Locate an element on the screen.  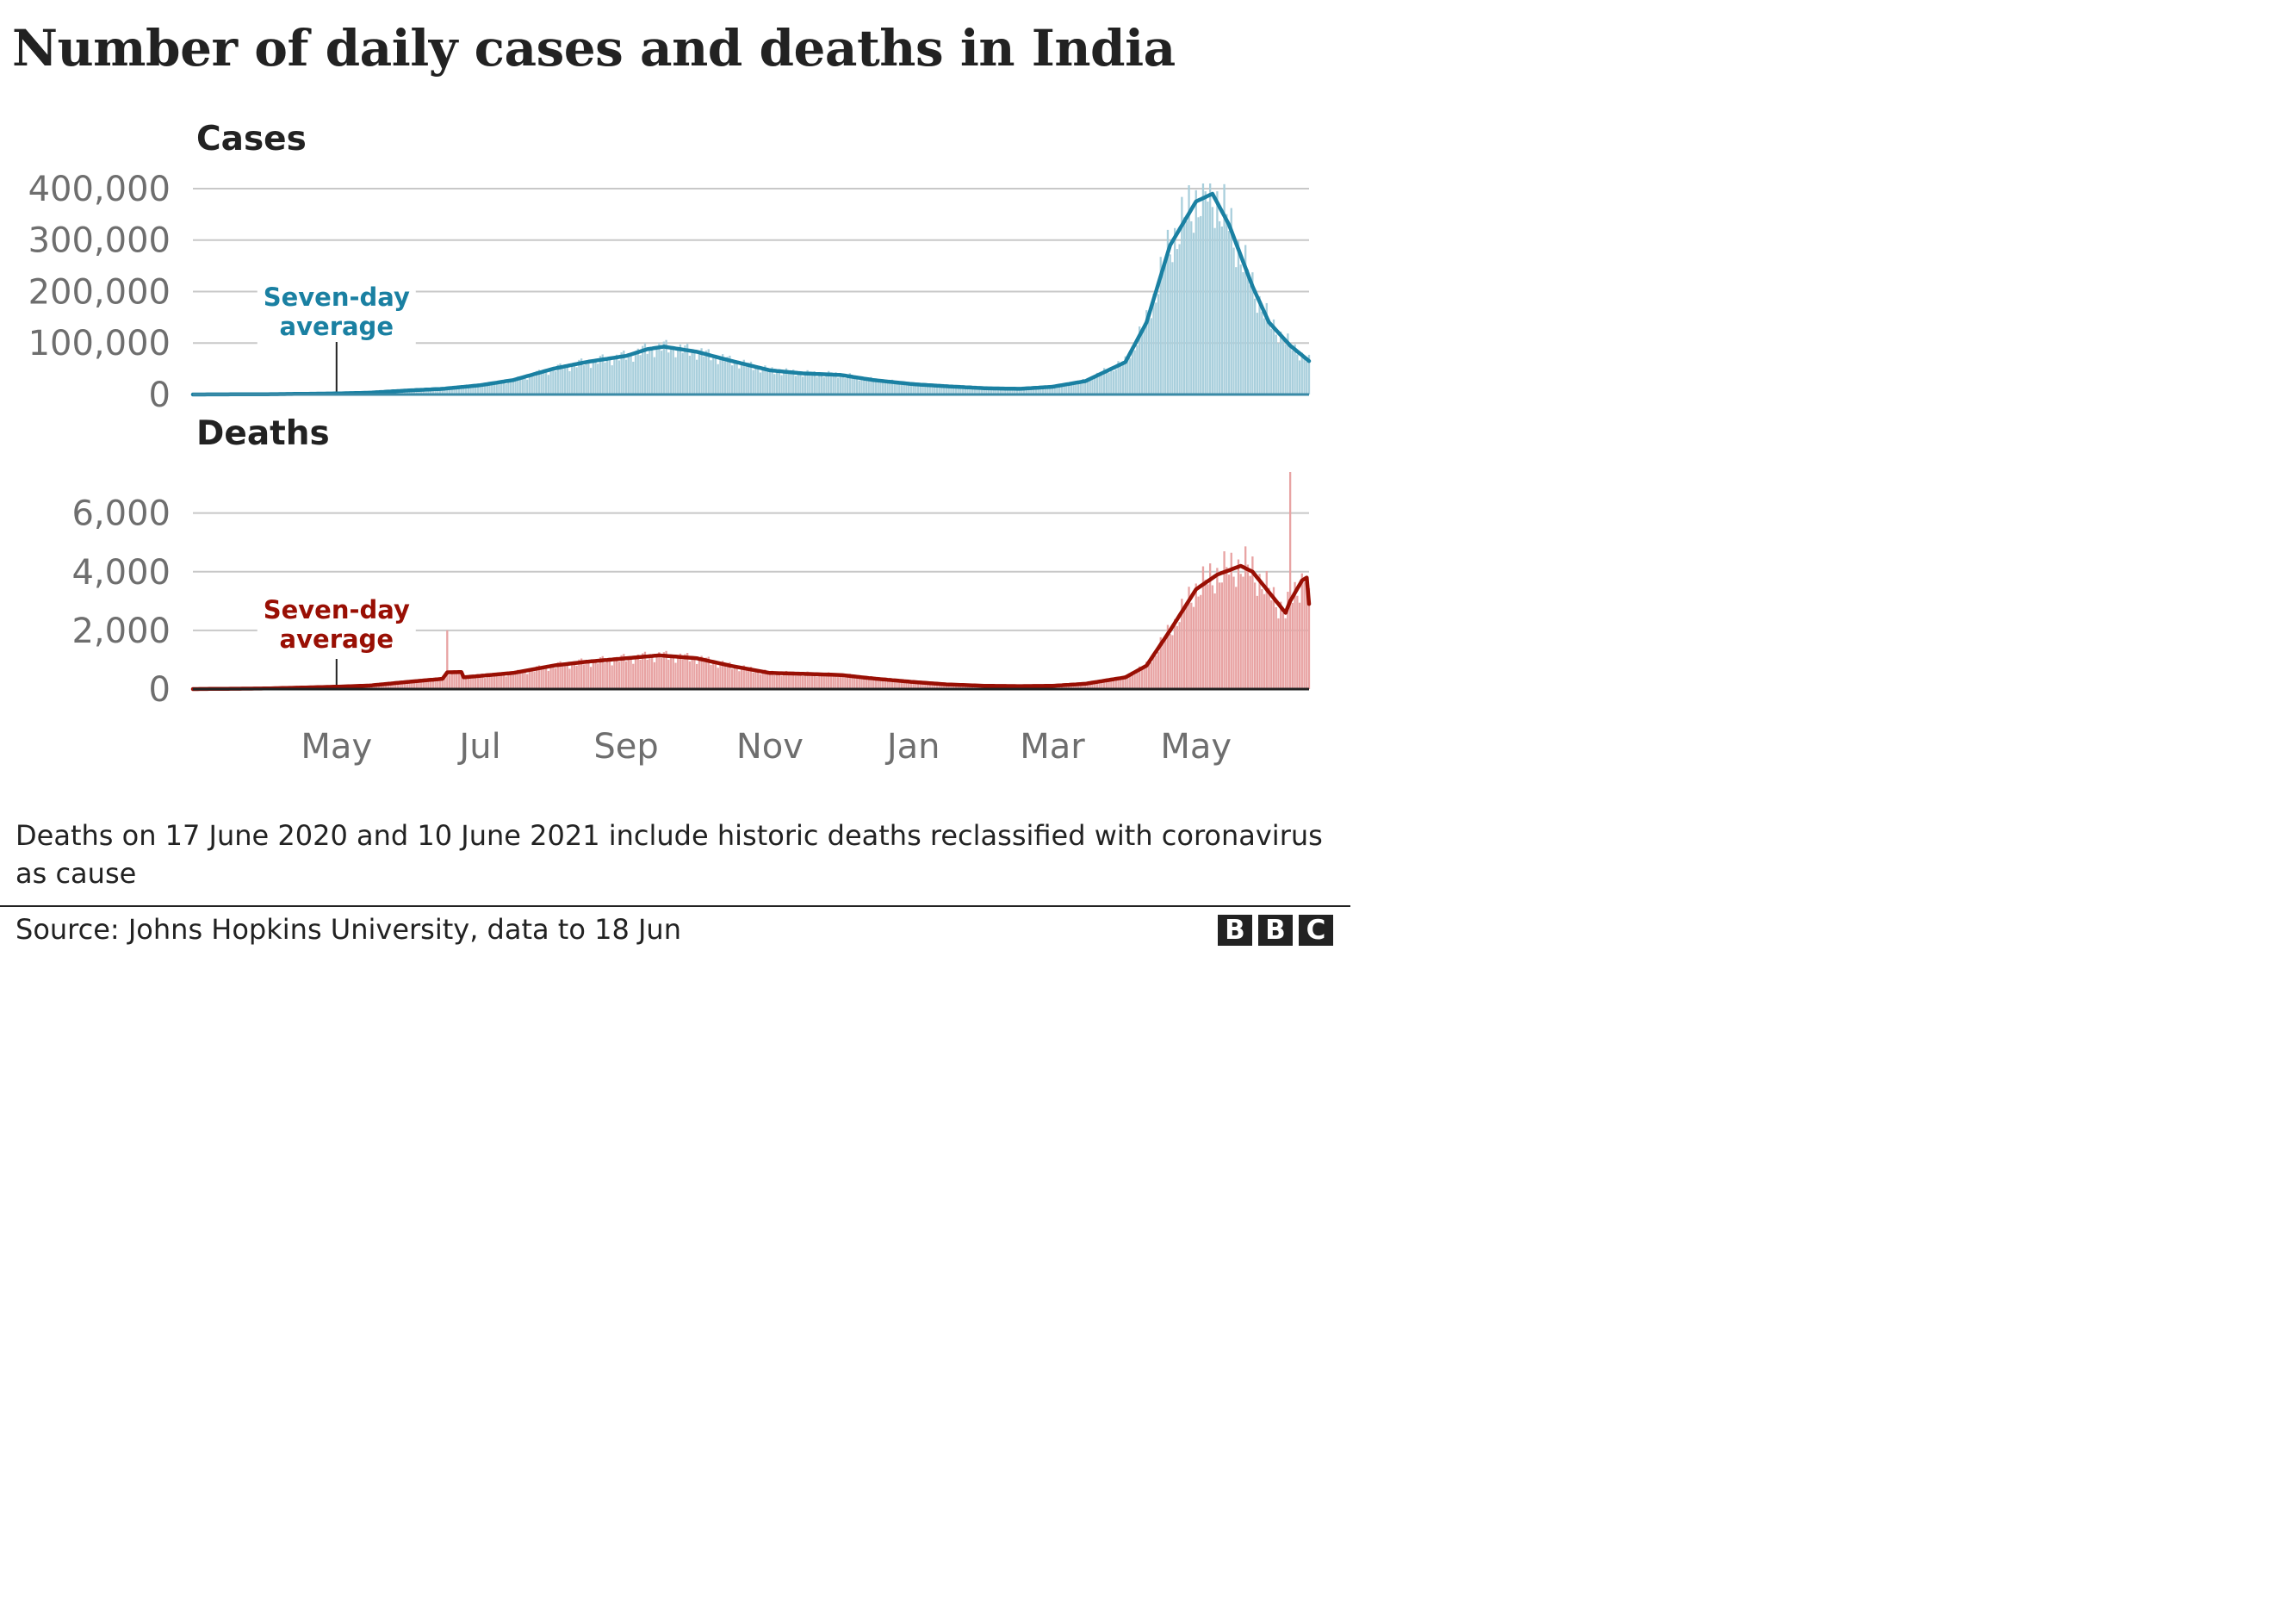
x-tick-label: Nov is located at coordinates (770, 747).